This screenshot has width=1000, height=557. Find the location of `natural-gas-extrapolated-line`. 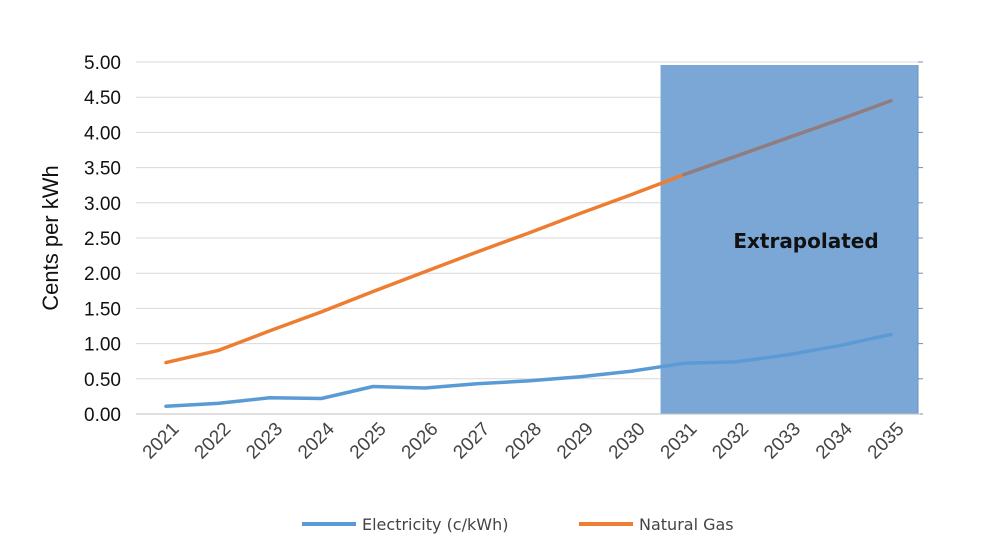

natural-gas-extrapolated-line is located at coordinates (787, 137).